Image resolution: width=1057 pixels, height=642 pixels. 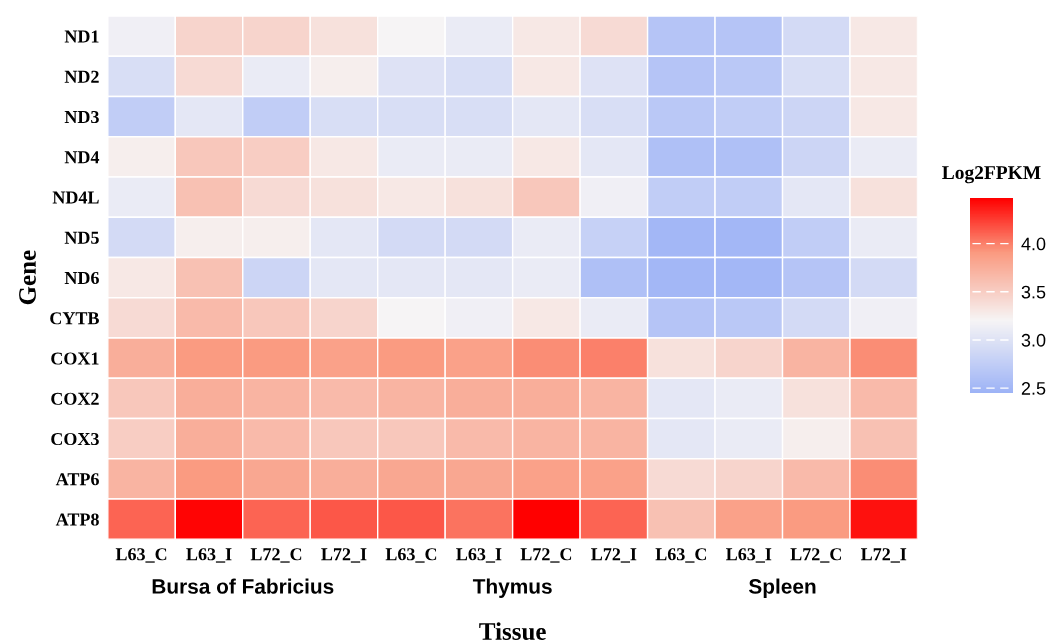 I want to click on y-tick-label: ND4L, so click(x=75, y=197).